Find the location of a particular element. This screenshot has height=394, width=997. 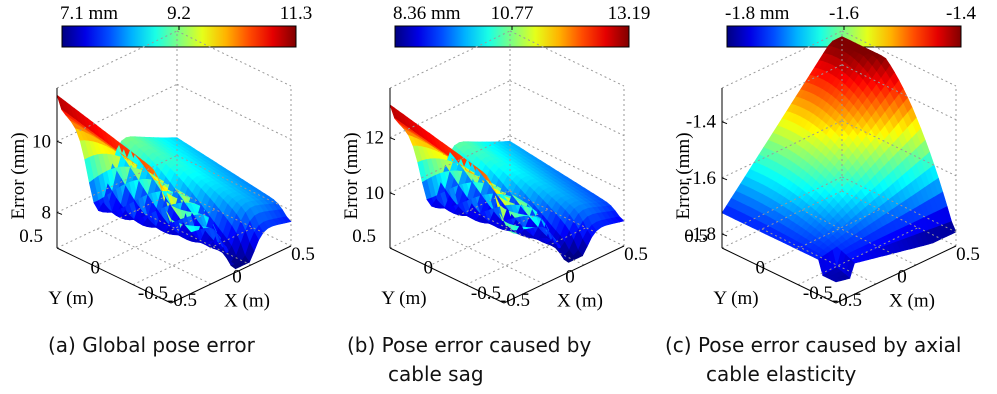

colorbar-tick-label: 11.3 is located at coordinates (296, 13).